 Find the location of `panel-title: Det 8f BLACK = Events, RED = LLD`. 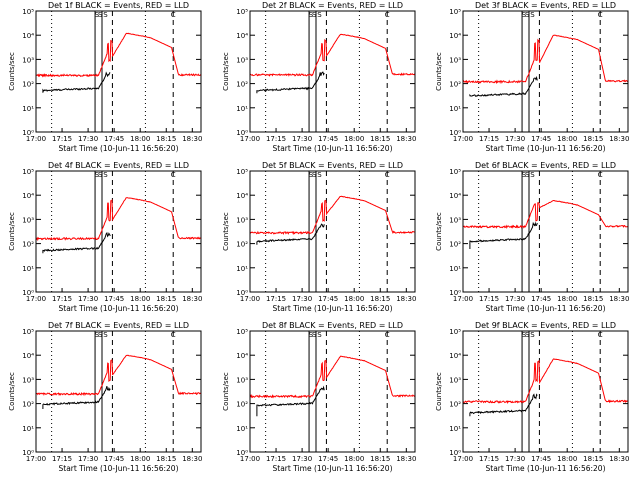

panel-title: Det 8f BLACK = Events, RED = LLD is located at coordinates (332, 325).